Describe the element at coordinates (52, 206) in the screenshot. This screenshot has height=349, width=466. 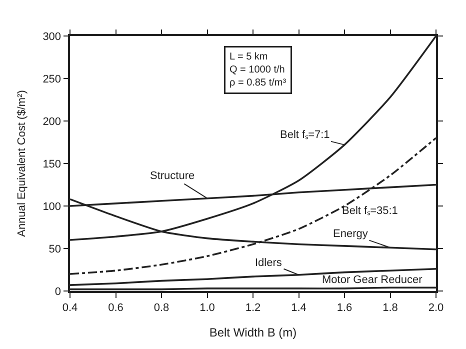
I see `y-tick-label: 100` at that location.